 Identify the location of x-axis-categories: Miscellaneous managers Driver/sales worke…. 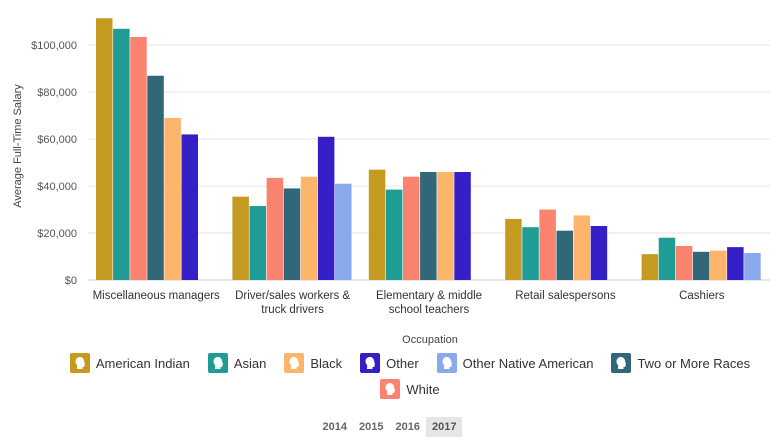
(409, 303).